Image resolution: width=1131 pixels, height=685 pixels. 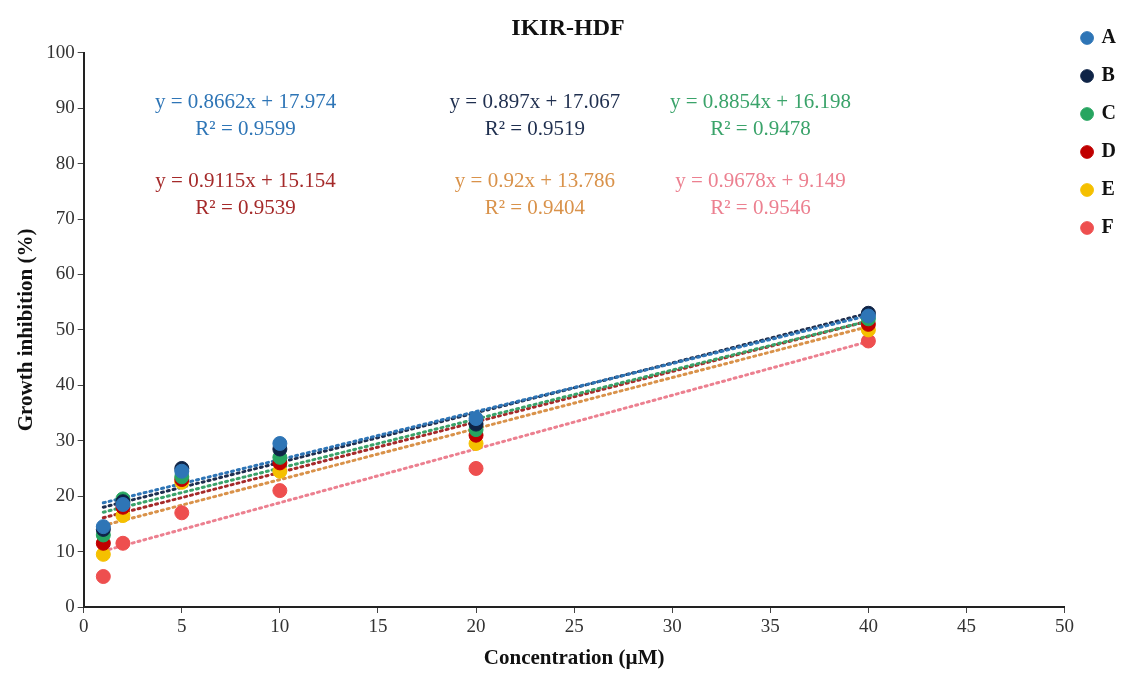 What do you see at coordinates (83, 626) in the screenshot?
I see `x-tick-label: 0` at bounding box center [83, 626].